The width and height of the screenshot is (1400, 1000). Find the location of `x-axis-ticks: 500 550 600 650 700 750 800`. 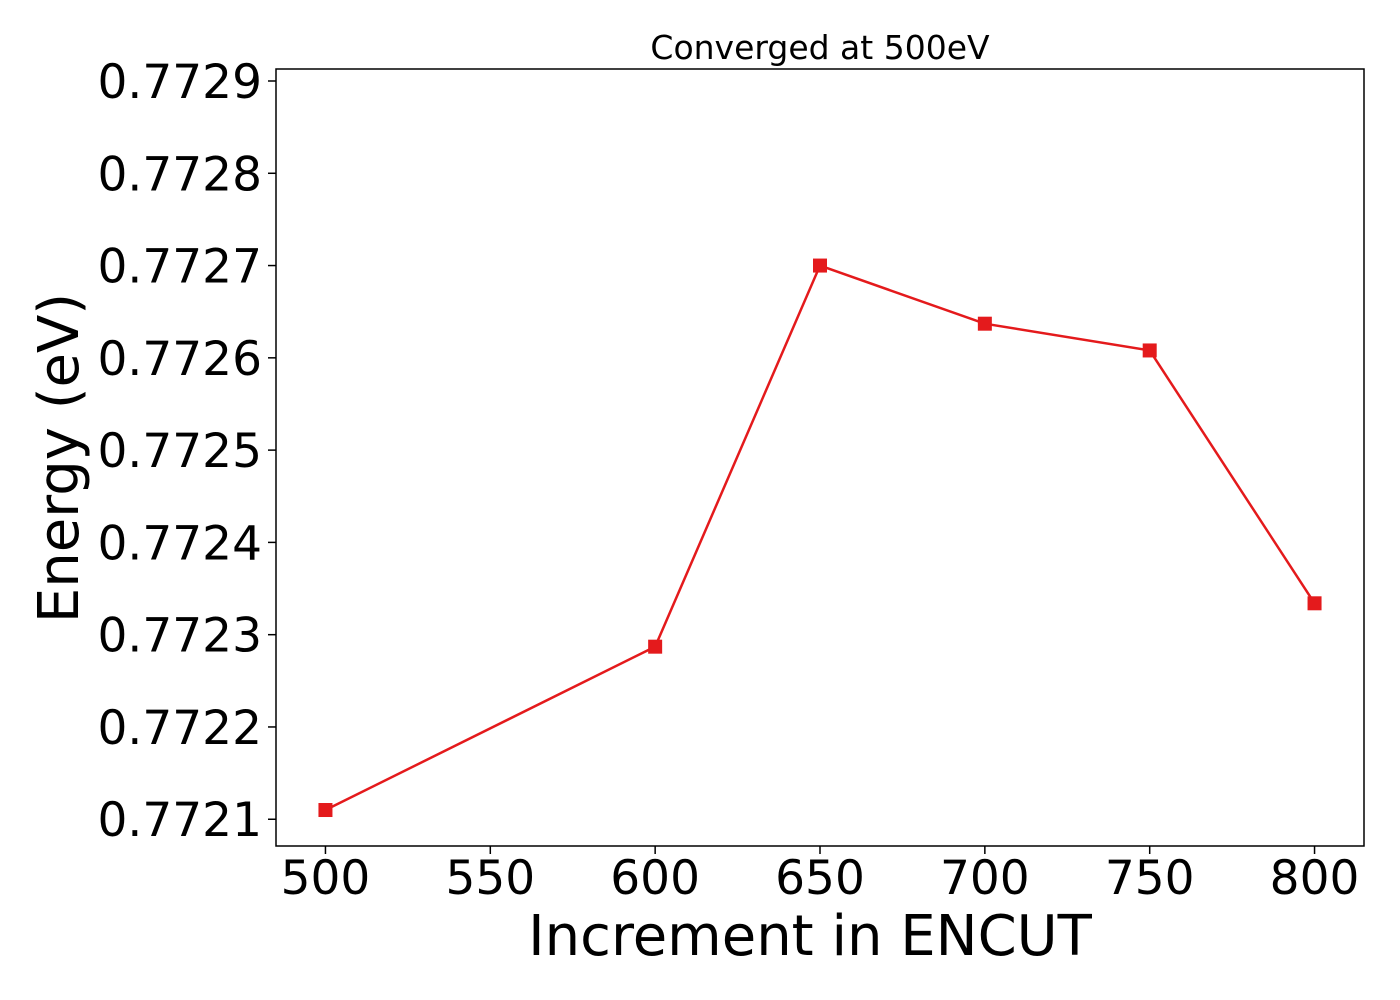

x-axis-ticks: 500 550 600 650 700 750 800 is located at coordinates (820, 876).